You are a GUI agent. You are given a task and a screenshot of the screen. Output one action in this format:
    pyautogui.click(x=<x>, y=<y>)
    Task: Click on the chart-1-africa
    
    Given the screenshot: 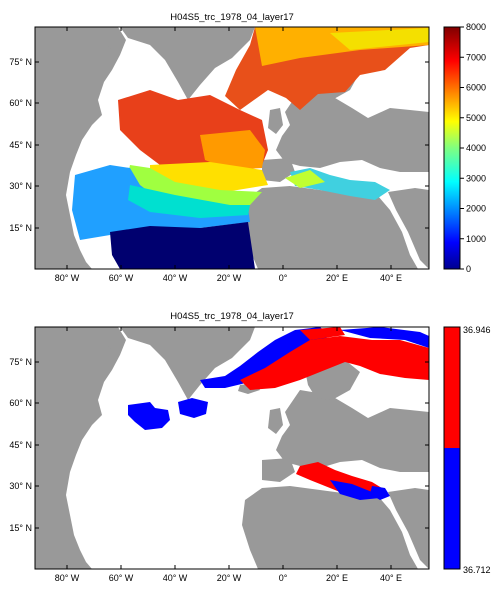 What is the action you would take?
    pyautogui.click(x=330, y=227)
    